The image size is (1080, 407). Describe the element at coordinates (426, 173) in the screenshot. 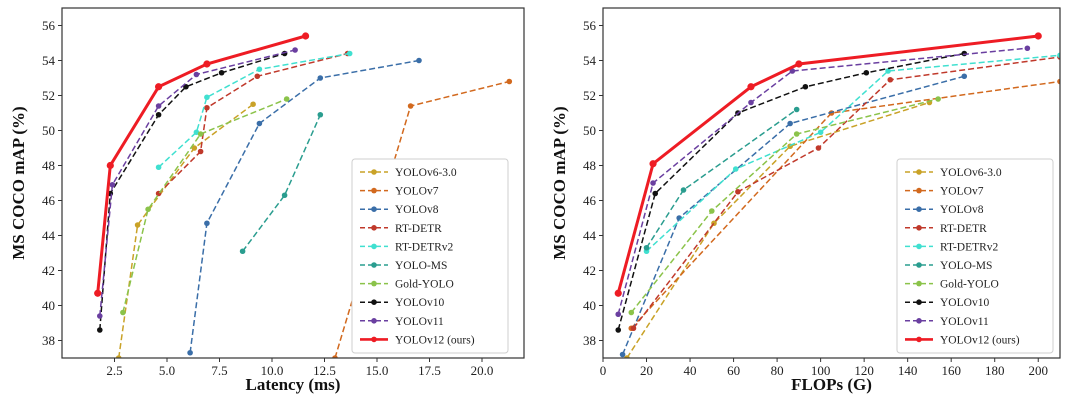

I see `legend-label-yolov6-3-0: YOLOv6-3.0` at that location.